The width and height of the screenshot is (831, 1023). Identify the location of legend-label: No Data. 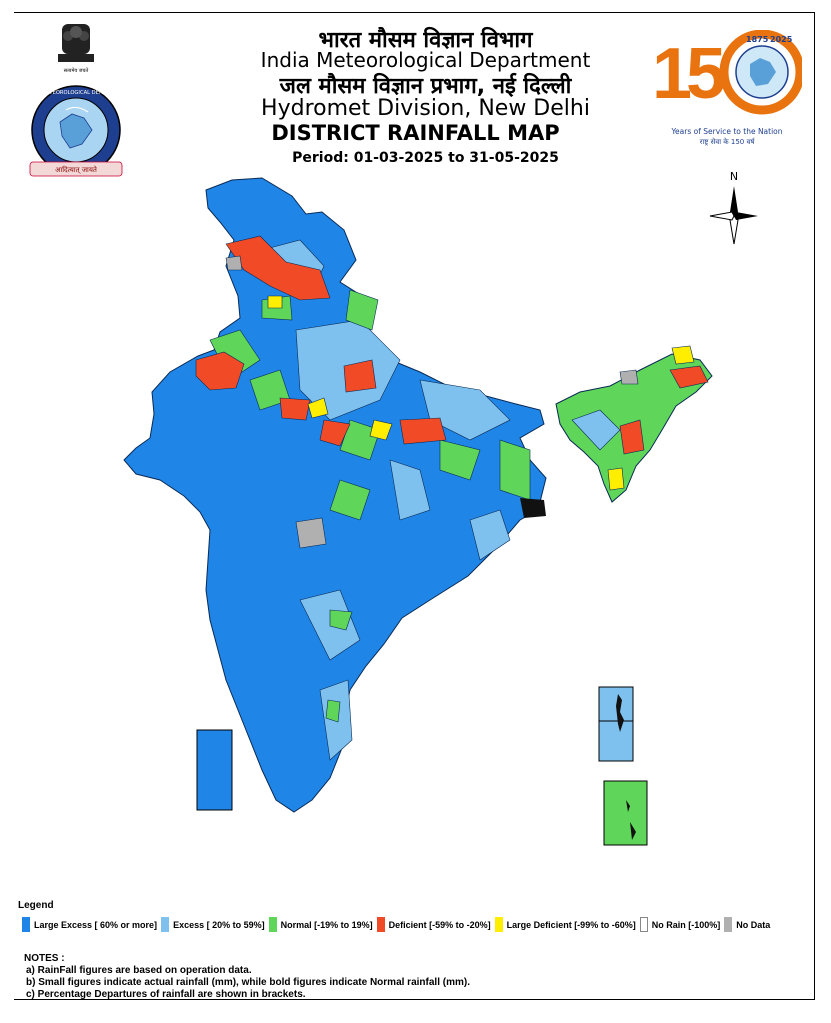
(753, 924).